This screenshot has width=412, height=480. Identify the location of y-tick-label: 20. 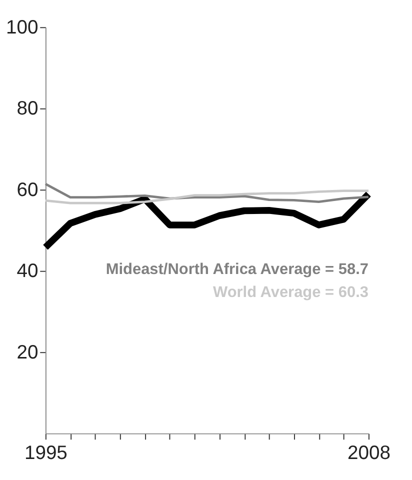
(27, 352).